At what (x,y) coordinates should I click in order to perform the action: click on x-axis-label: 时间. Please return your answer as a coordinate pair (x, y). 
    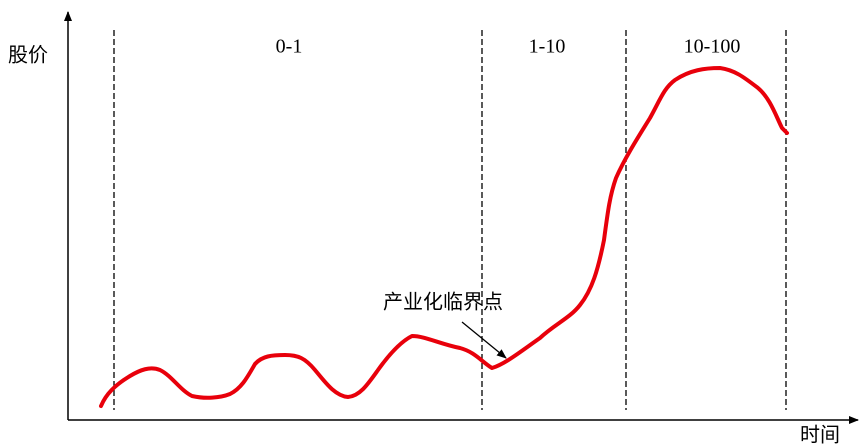
    Looking at the image, I should click on (820, 433).